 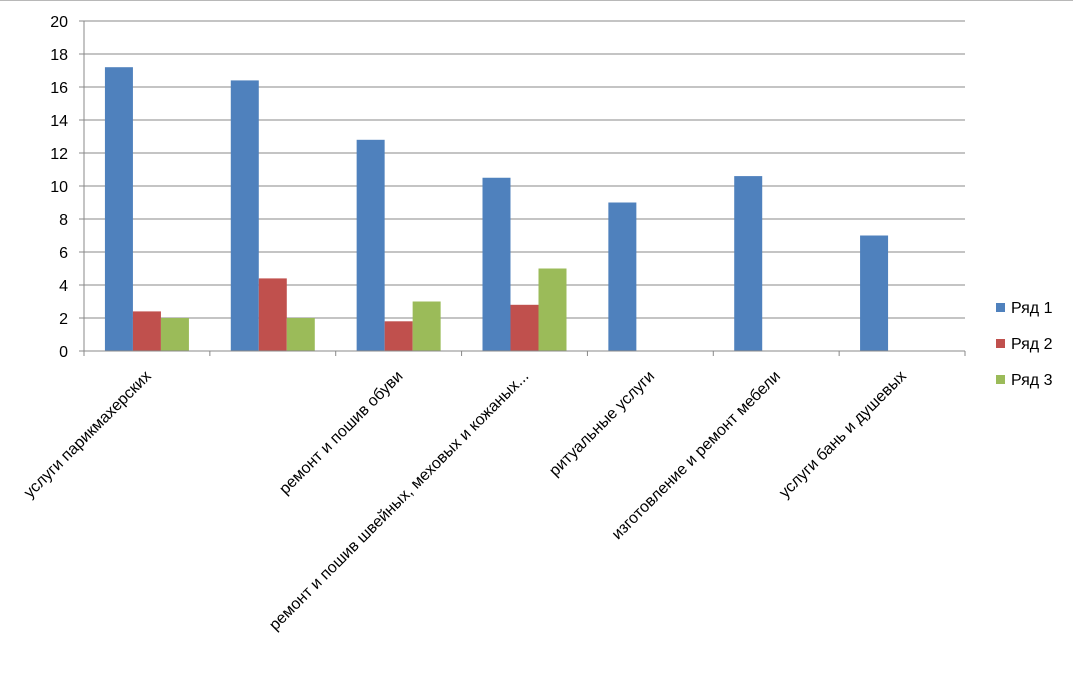 What do you see at coordinates (536, 0) in the screenshot?
I see `top-border` at bounding box center [536, 0].